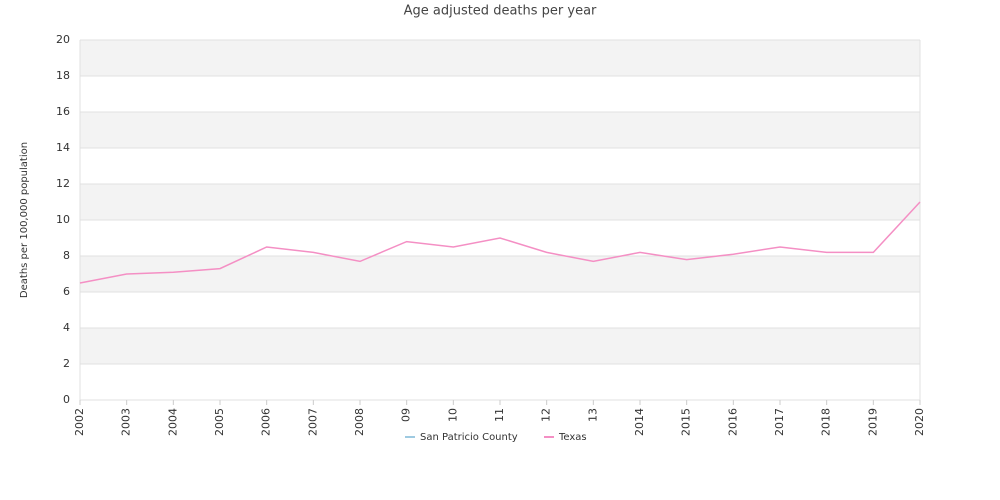  What do you see at coordinates (66, 363) in the screenshot?
I see `y-tick-label: 2` at bounding box center [66, 363].